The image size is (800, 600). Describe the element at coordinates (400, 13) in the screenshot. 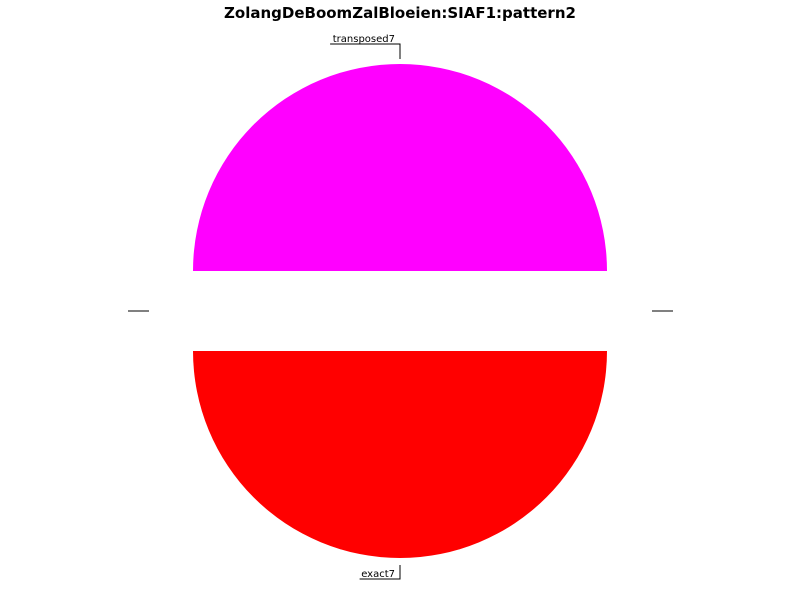

I see `chart-title: ZolangDeBoomZalBloeien:SIAF1:pattern2` at that location.